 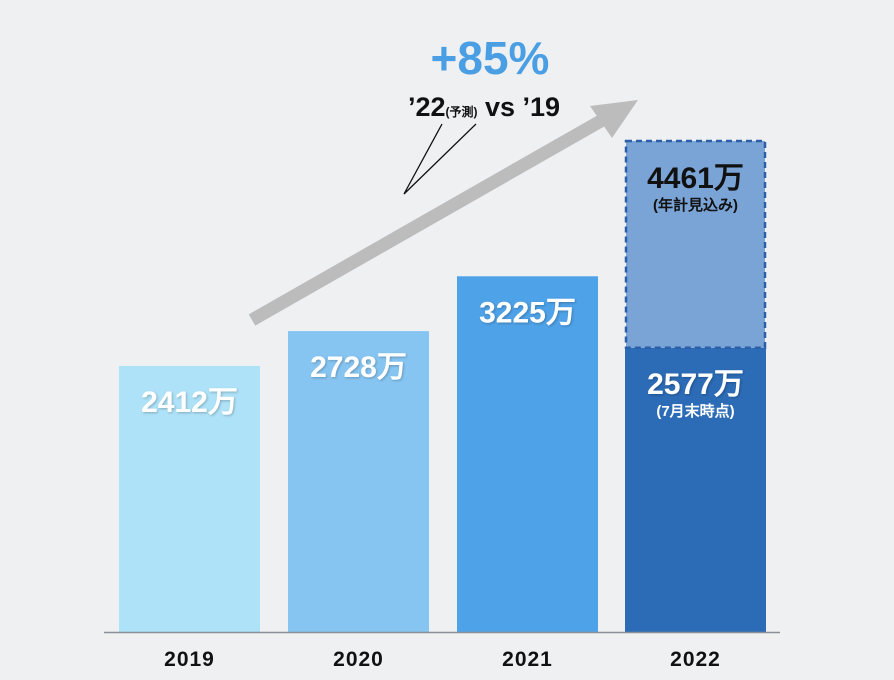 I want to click on x-tick-2021: 2021, so click(x=527, y=659).